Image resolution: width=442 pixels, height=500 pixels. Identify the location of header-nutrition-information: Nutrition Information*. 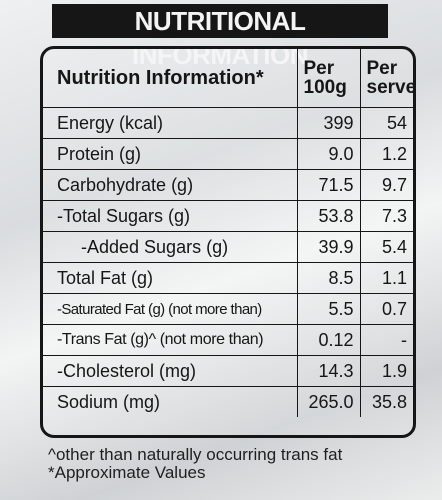
(170, 78).